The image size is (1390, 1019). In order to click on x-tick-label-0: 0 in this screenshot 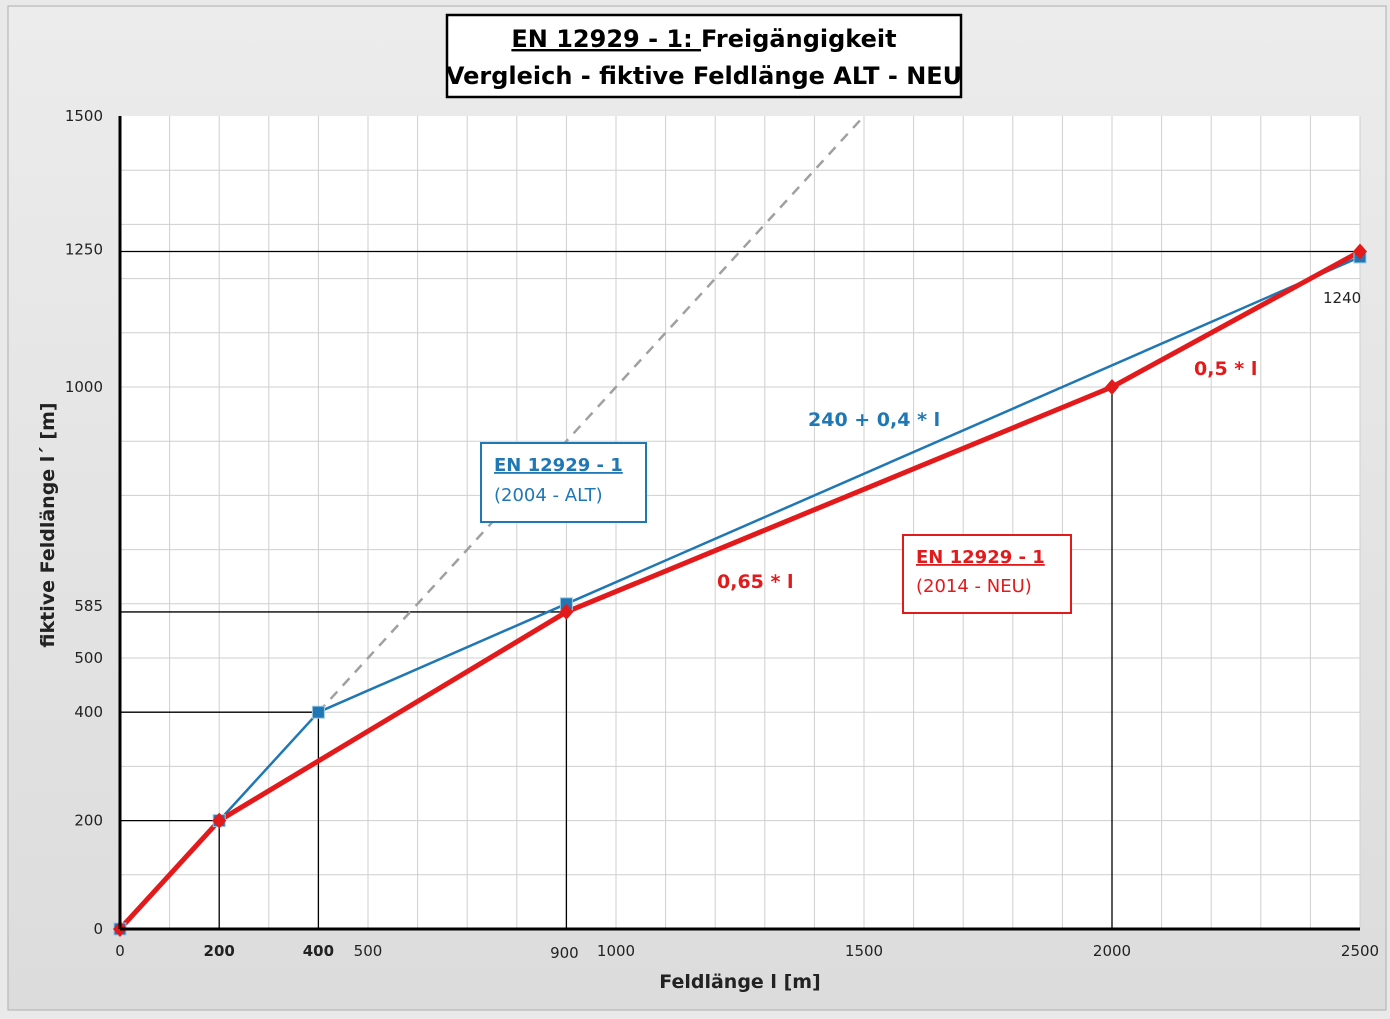, I will do `click(120, 951)`.